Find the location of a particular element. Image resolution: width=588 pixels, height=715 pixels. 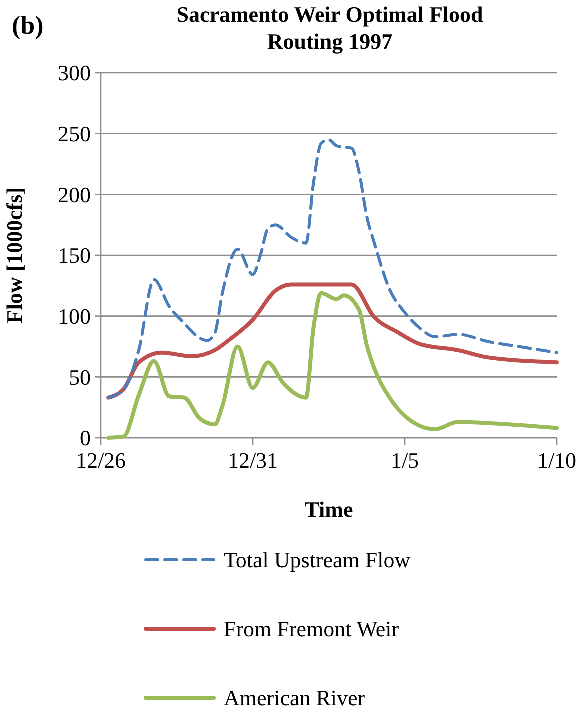

y-tick-label: 100 is located at coordinates (74, 317).